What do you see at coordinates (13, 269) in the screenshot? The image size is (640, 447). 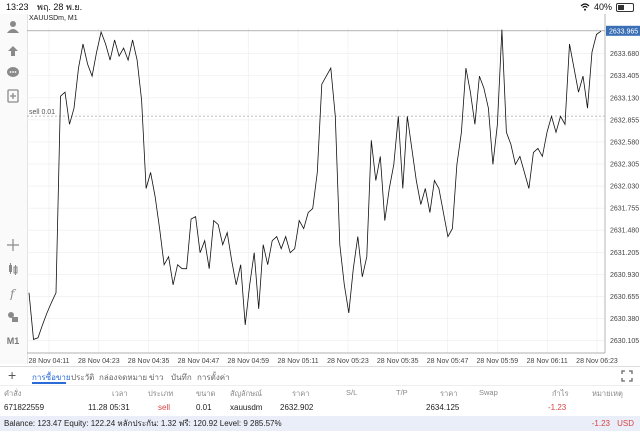 I see `indicators-icon` at bounding box center [13, 269].